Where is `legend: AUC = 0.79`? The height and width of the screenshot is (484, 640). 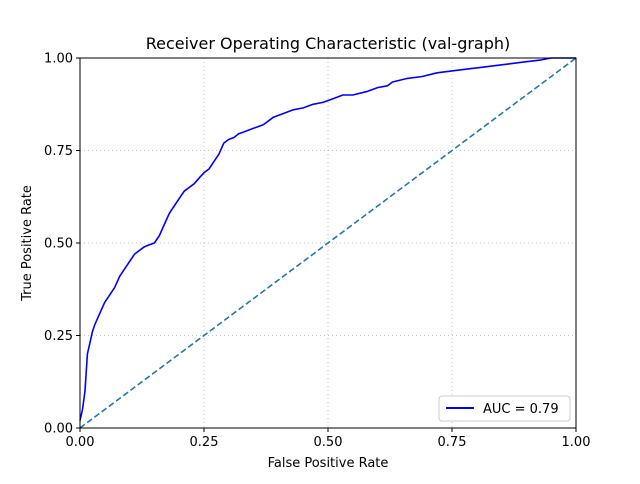 legend: AUC = 0.79 is located at coordinates (504, 408).